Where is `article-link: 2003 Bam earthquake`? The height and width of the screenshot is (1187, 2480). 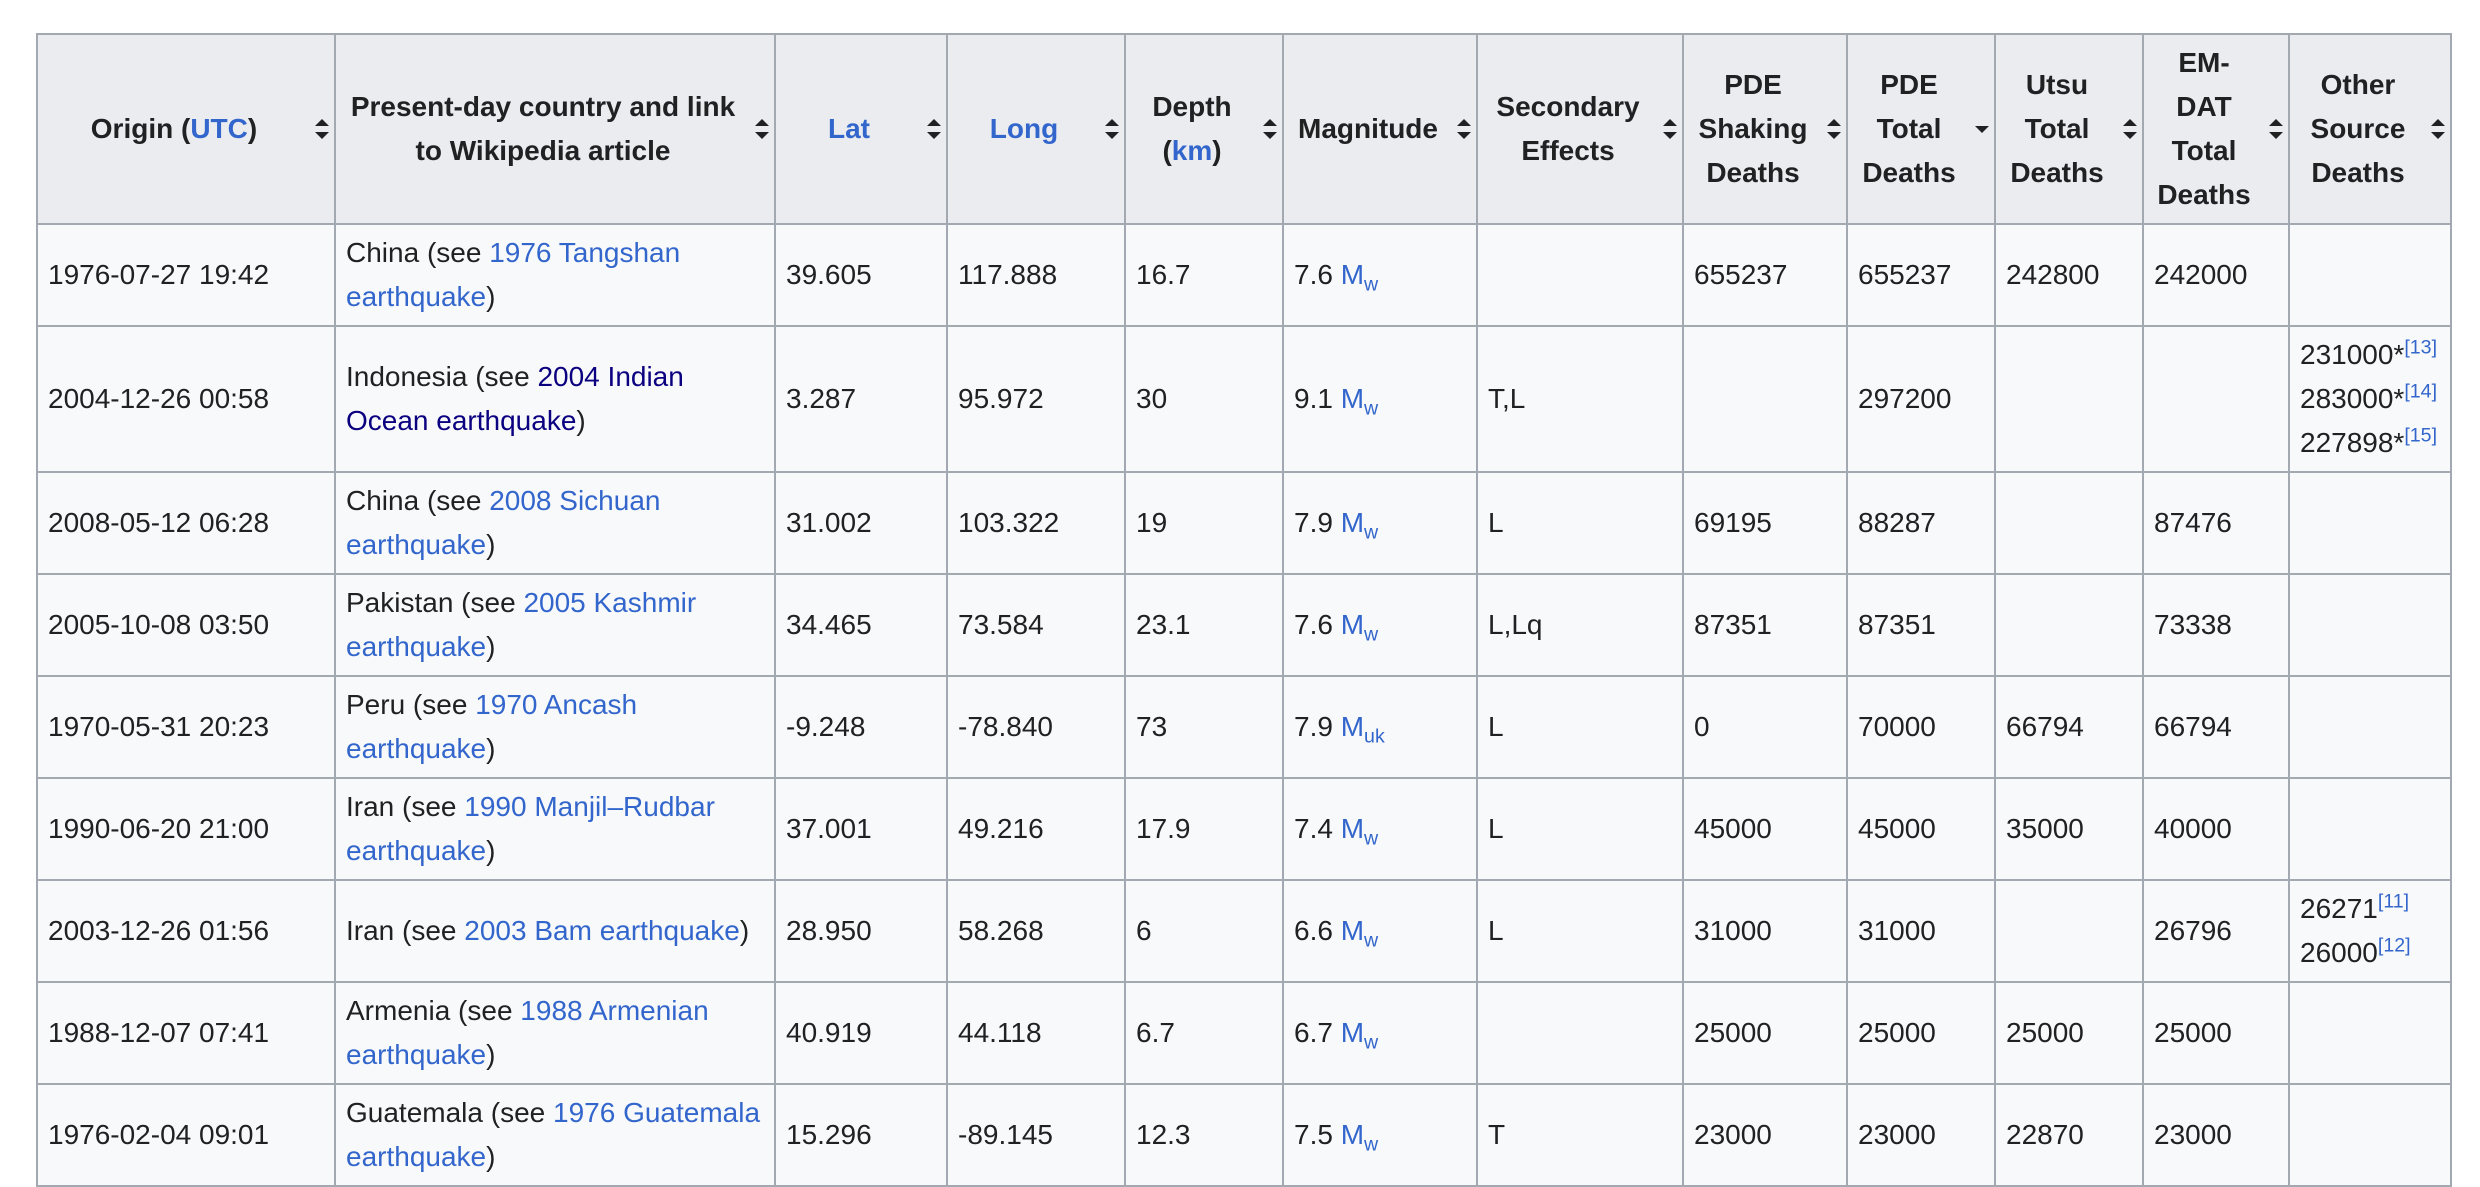
article-link: 2003 Bam earthquake is located at coordinates (602, 930).